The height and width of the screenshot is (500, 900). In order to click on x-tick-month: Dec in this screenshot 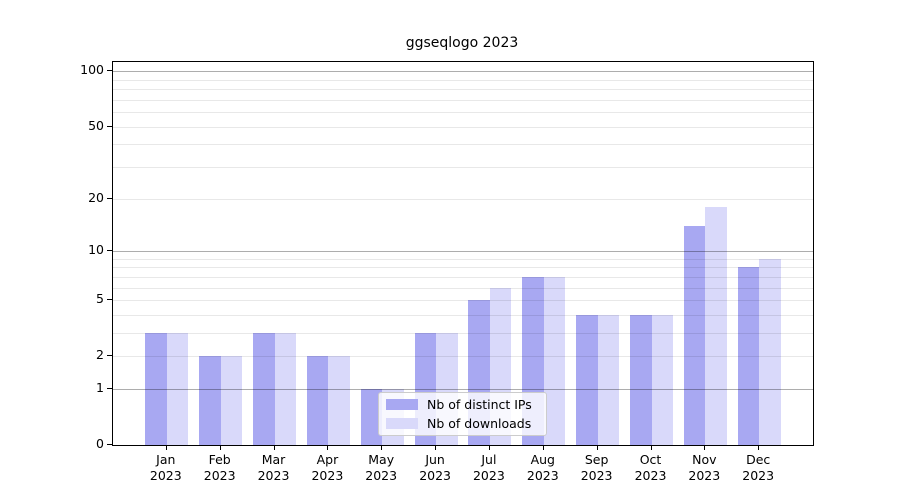, I will do `click(758, 459)`.